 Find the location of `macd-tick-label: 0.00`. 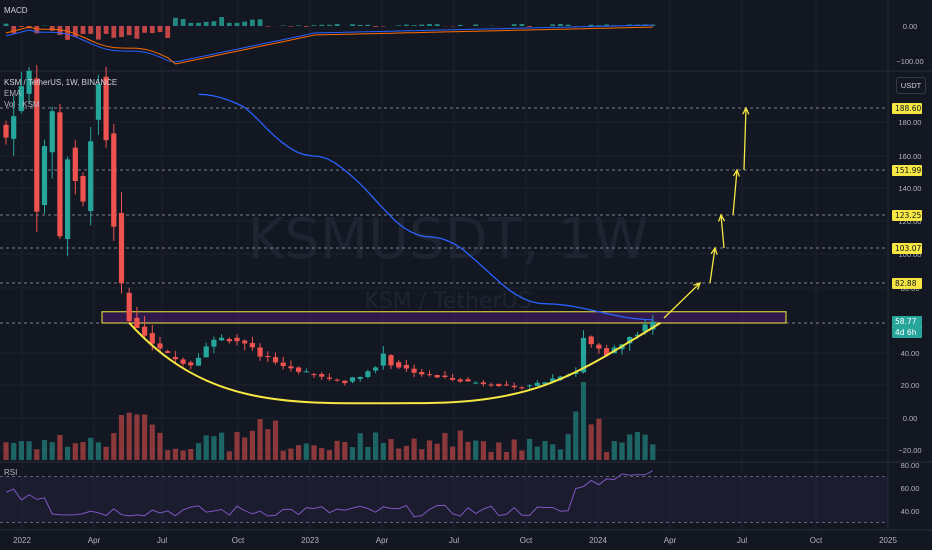

macd-tick-label: 0.00 is located at coordinates (910, 26).